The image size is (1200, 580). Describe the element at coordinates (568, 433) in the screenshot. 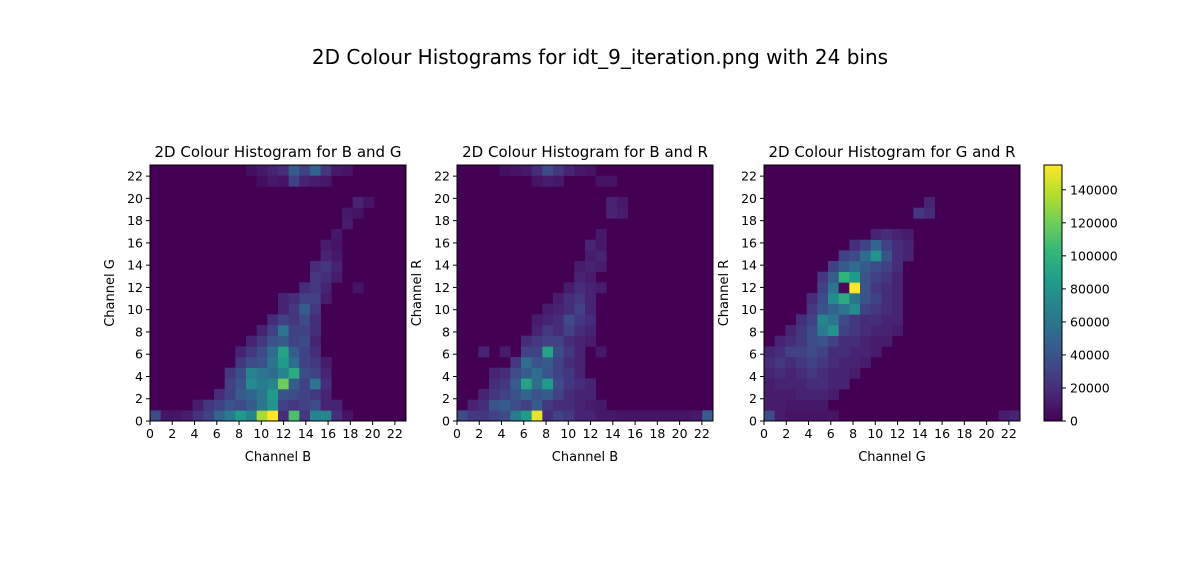

I see `x-tick-label: 10` at that location.